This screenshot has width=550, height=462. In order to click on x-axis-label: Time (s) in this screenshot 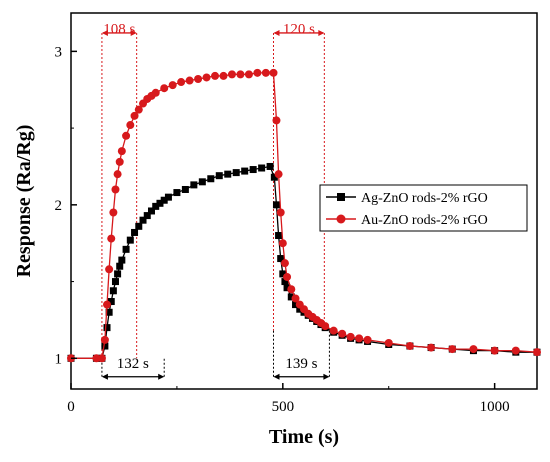, I will do `click(304, 437)`.